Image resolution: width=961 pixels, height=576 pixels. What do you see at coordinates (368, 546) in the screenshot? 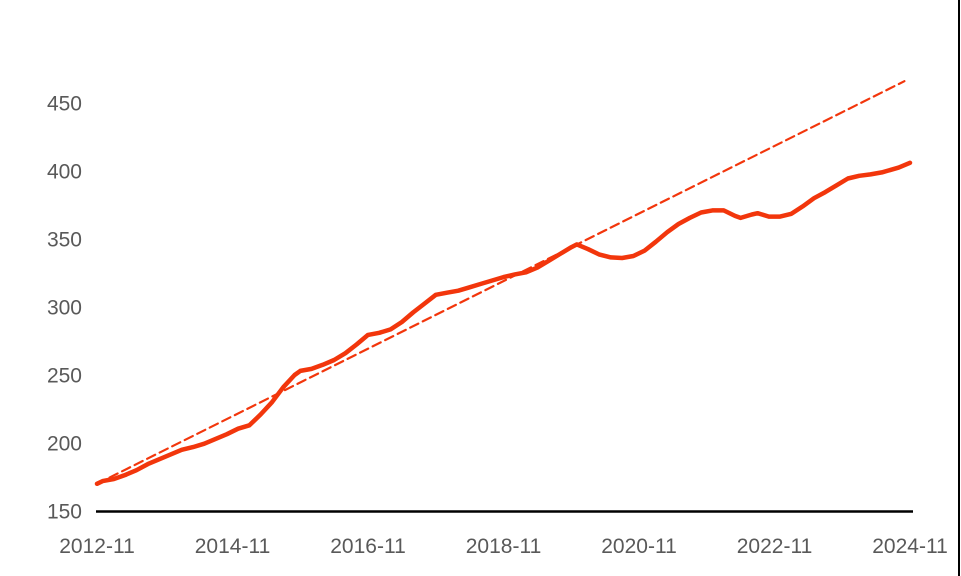
I see `x-tick-label: 2016-11` at bounding box center [368, 546].